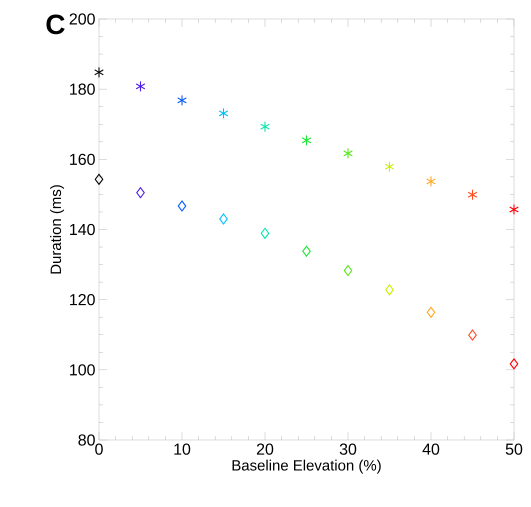 The height and width of the screenshot is (507, 531). I want to click on y-tick-label: 120, so click(82, 300).